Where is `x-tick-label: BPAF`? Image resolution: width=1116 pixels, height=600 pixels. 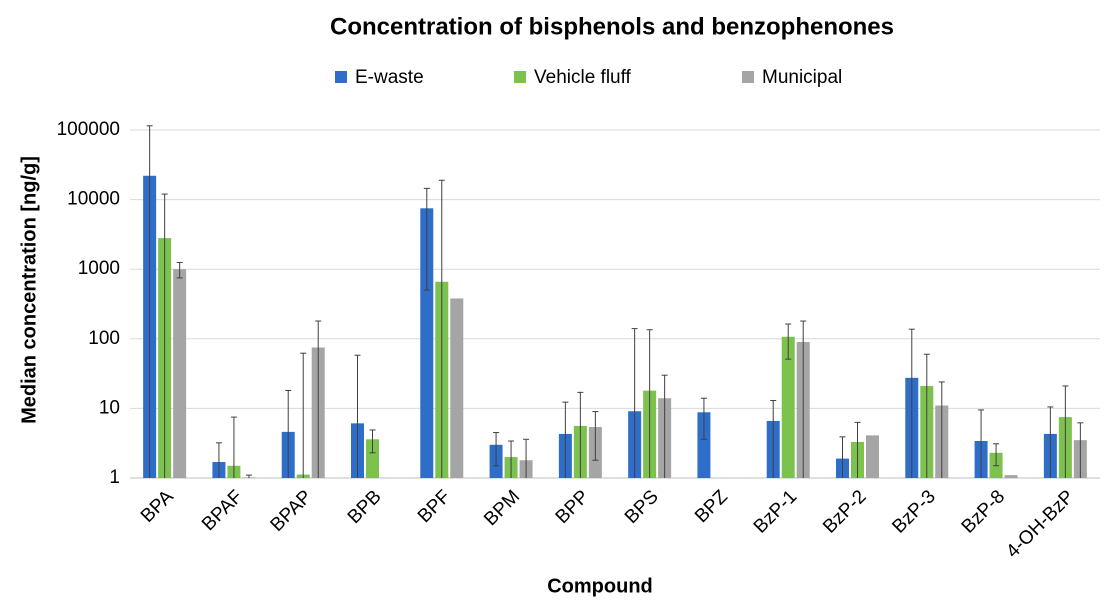 x-tick-label: BPAF is located at coordinates (222, 510).